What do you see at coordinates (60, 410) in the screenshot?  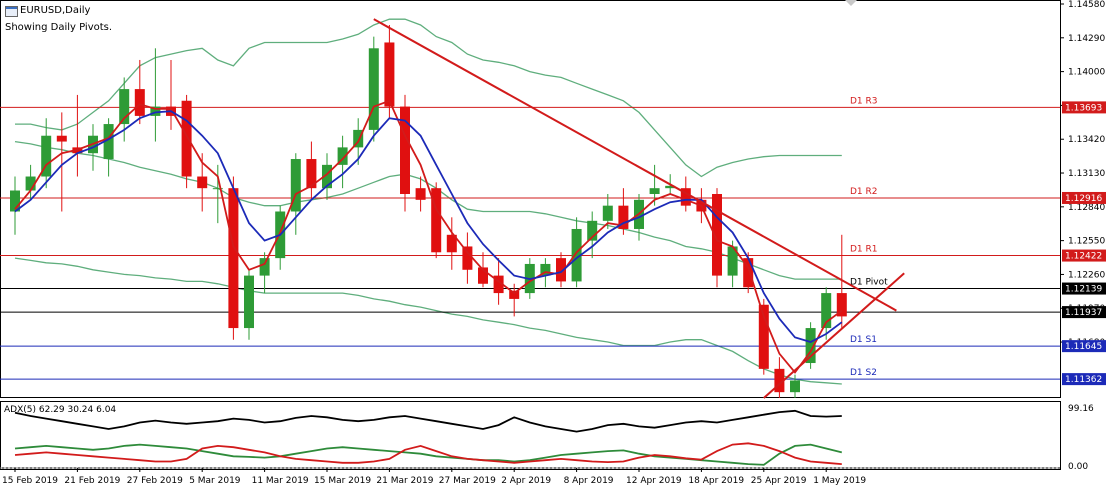 I see `indicator-label: ADX(5) 62.29 30.24 6.04` at bounding box center [60, 410].